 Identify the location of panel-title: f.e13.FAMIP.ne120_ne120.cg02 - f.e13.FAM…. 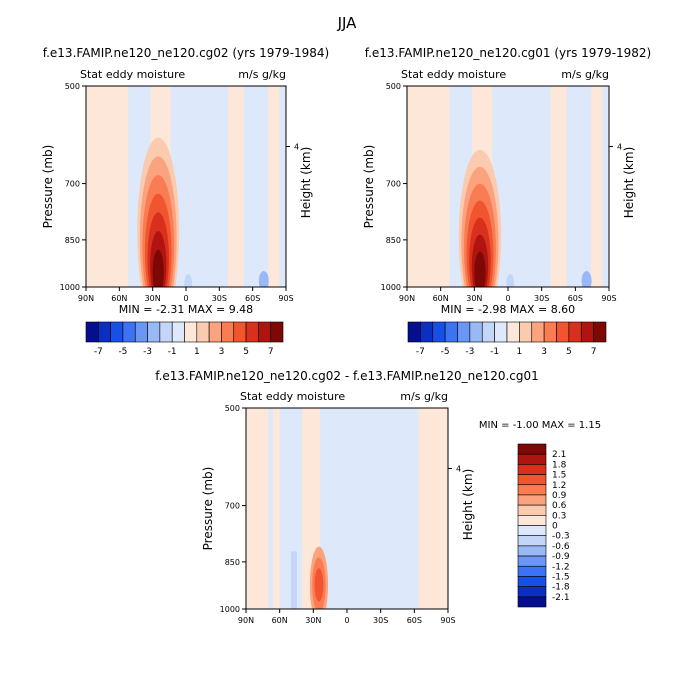
(347, 376).